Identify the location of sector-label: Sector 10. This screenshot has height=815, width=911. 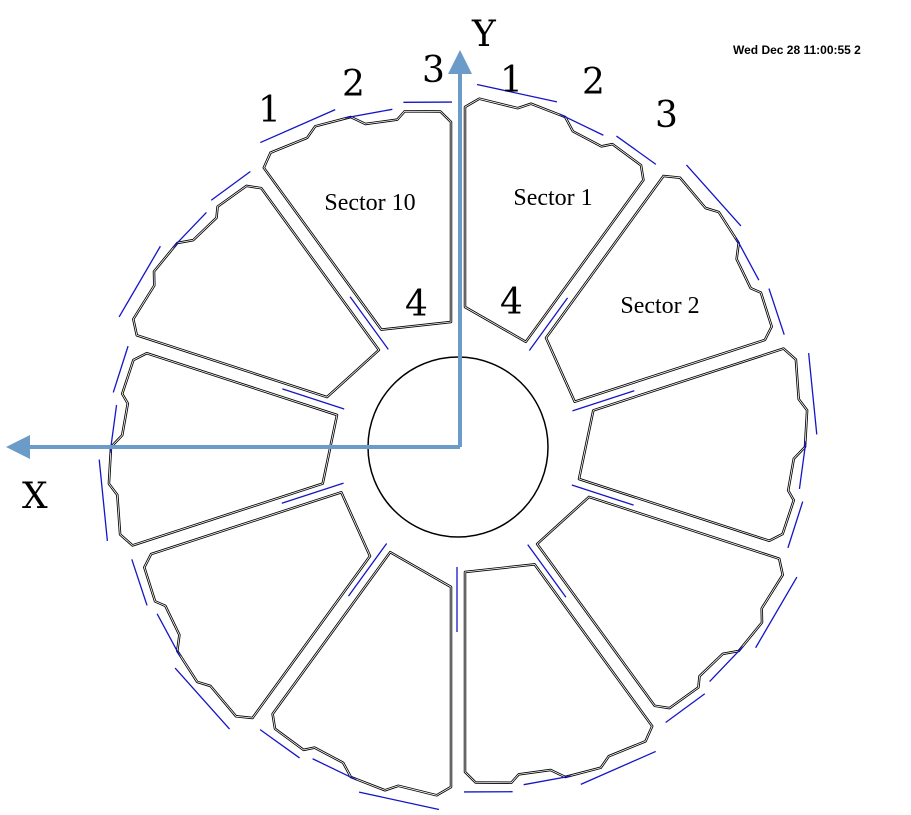
(369, 203).